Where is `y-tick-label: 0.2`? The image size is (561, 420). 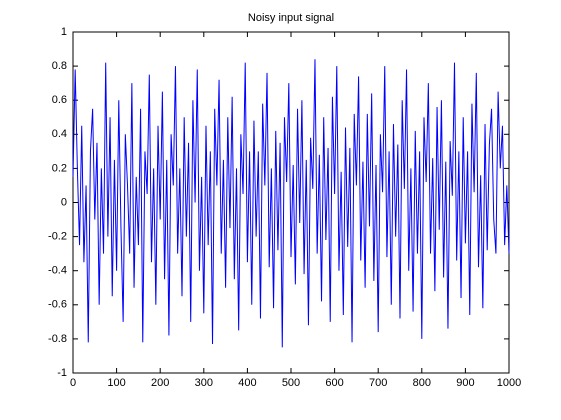
y-tick-label: 0.2 is located at coordinates (59, 168).